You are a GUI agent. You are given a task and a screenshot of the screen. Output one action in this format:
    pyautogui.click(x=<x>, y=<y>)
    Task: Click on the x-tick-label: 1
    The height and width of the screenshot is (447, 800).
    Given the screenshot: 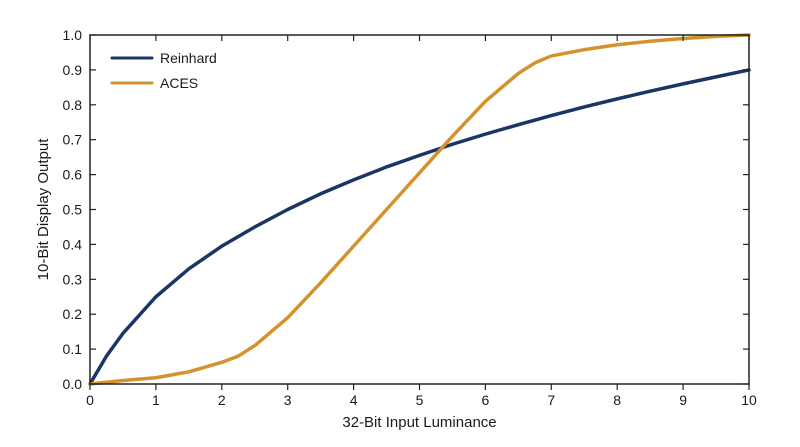 What is the action you would take?
    pyautogui.click(x=156, y=400)
    